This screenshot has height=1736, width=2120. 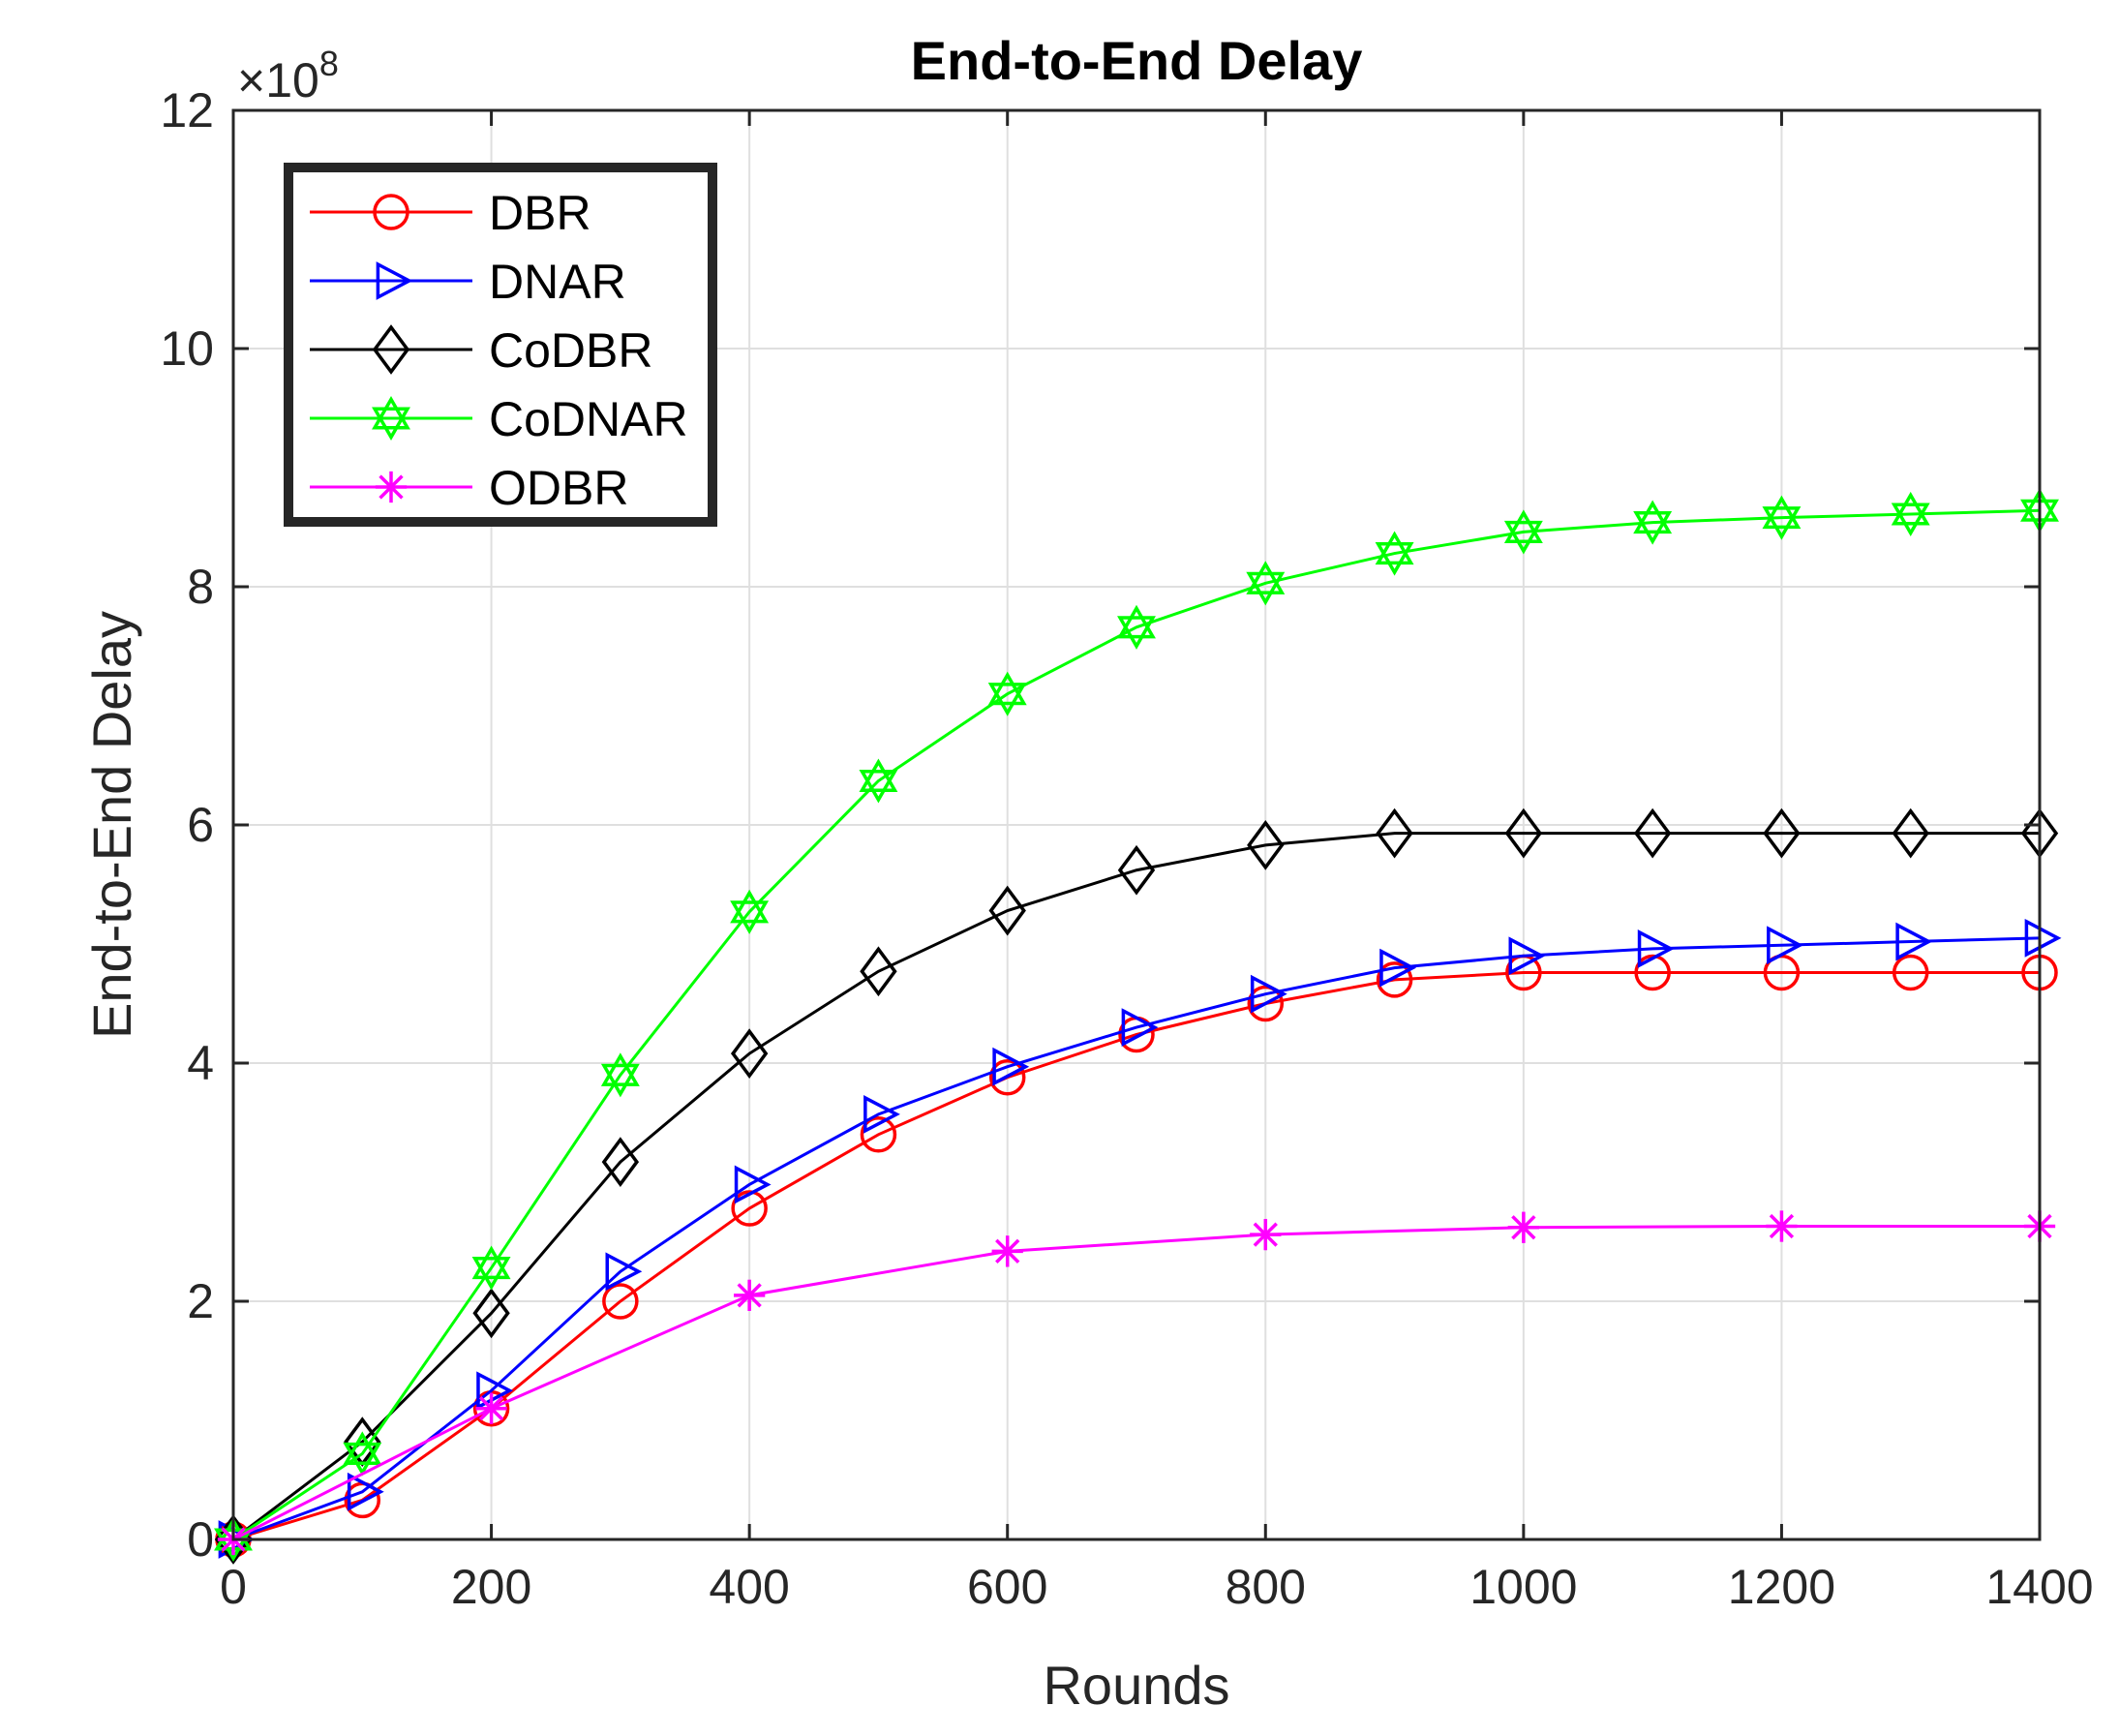 I want to click on legend-label-dbr: DBR, so click(x=540, y=213).